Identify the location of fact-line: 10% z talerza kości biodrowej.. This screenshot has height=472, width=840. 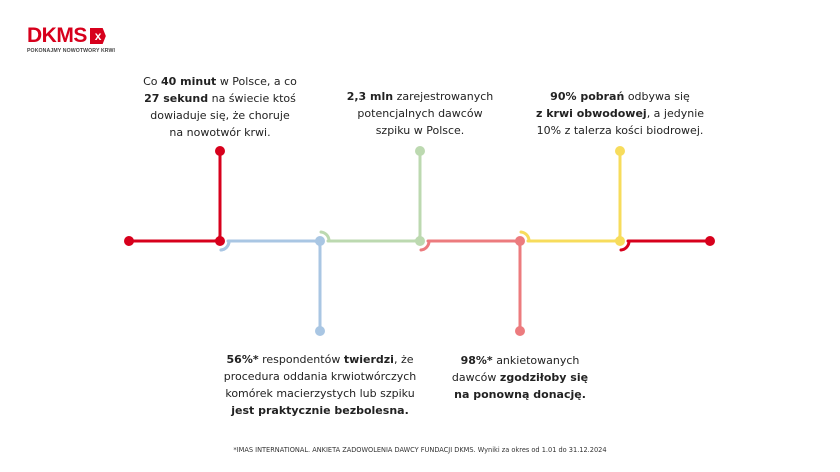
(620, 130).